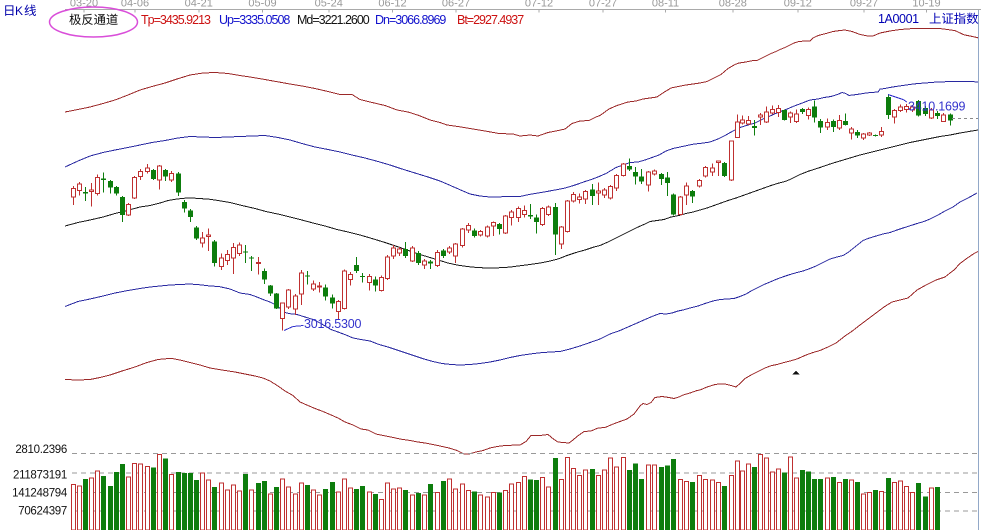  Describe the element at coordinates (733, 5) in the screenshot. I see `svg-text: 08-28` at that location.